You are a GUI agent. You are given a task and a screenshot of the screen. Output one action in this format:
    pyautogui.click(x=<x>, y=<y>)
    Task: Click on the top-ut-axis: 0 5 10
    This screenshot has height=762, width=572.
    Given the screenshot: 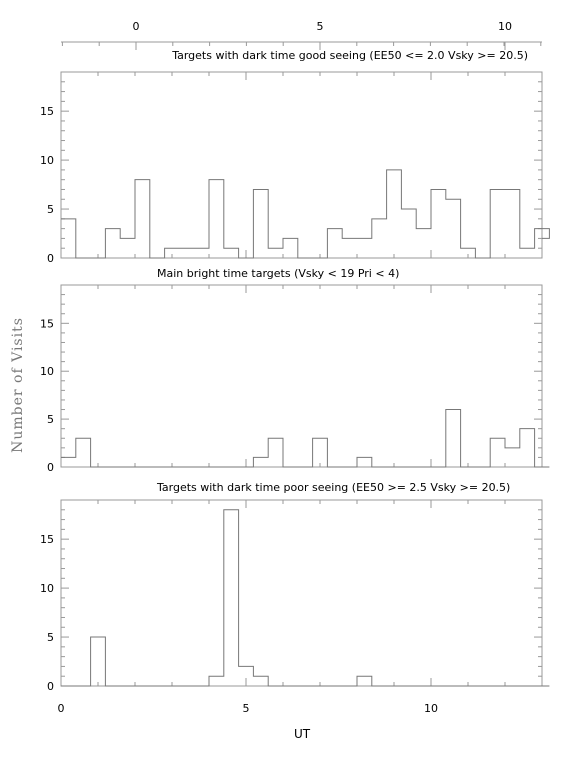 What is the action you would take?
    pyautogui.click(x=301, y=35)
    